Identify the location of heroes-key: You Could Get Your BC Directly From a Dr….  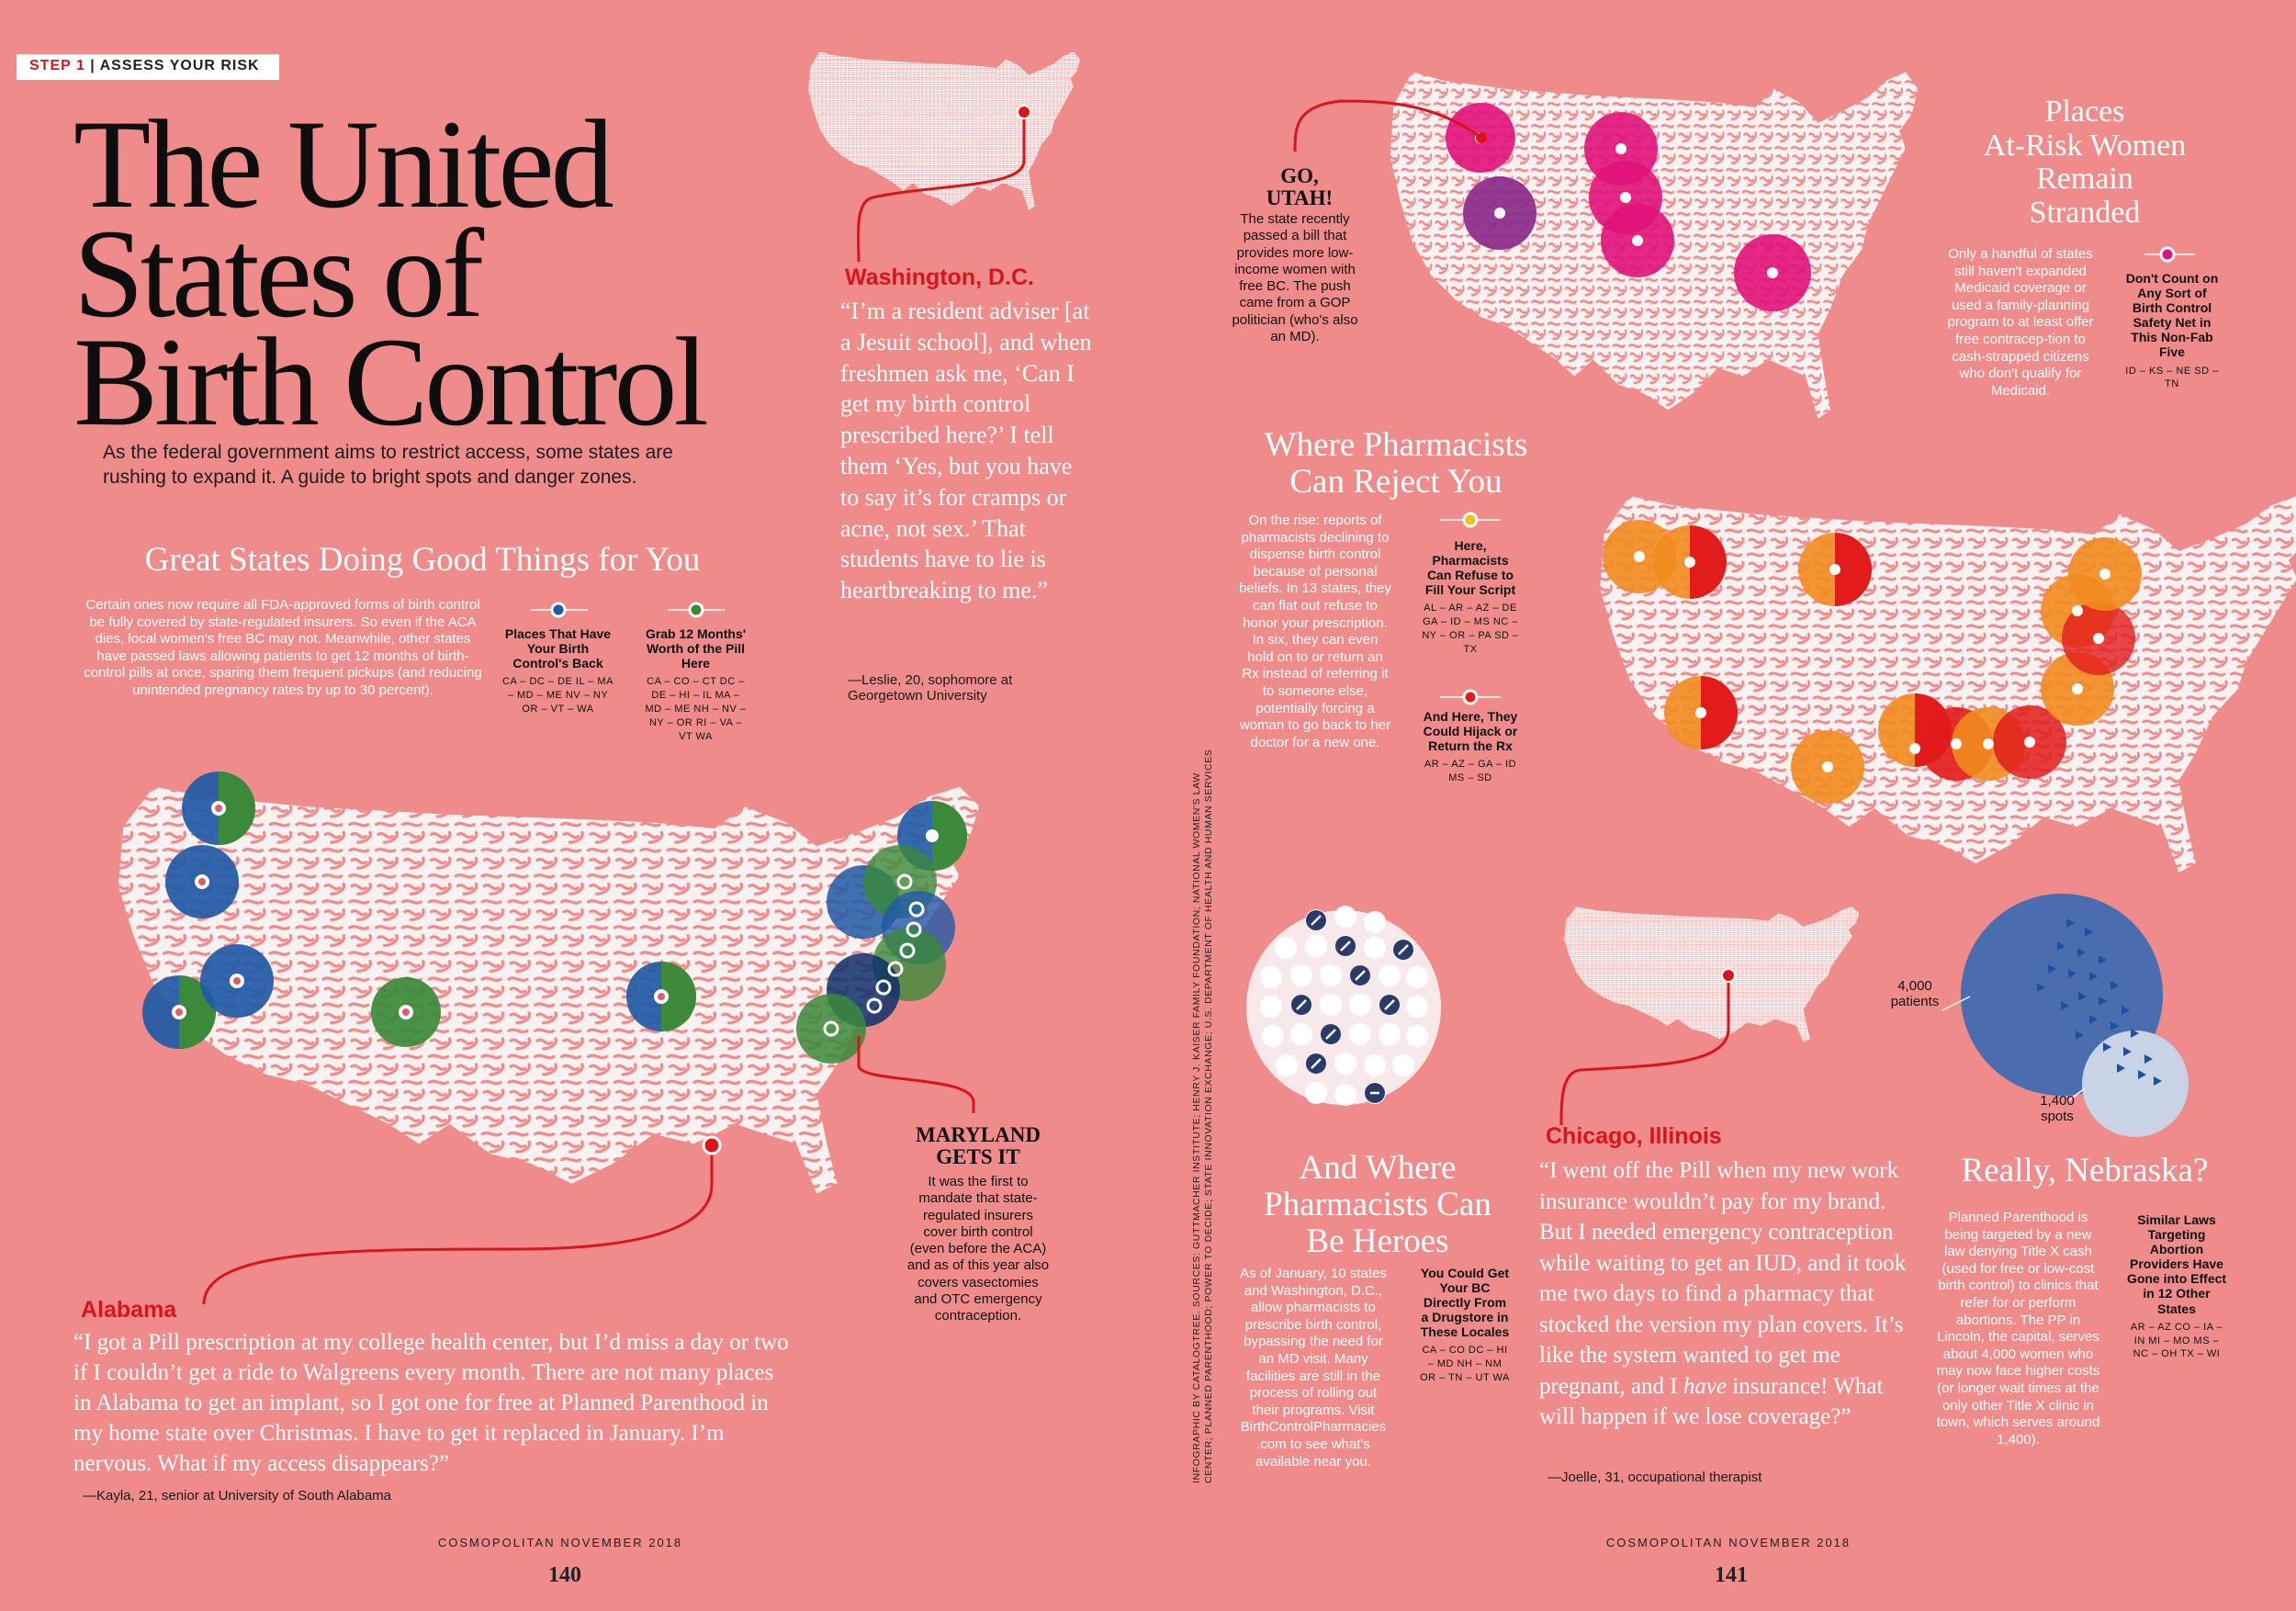
(1465, 1325).